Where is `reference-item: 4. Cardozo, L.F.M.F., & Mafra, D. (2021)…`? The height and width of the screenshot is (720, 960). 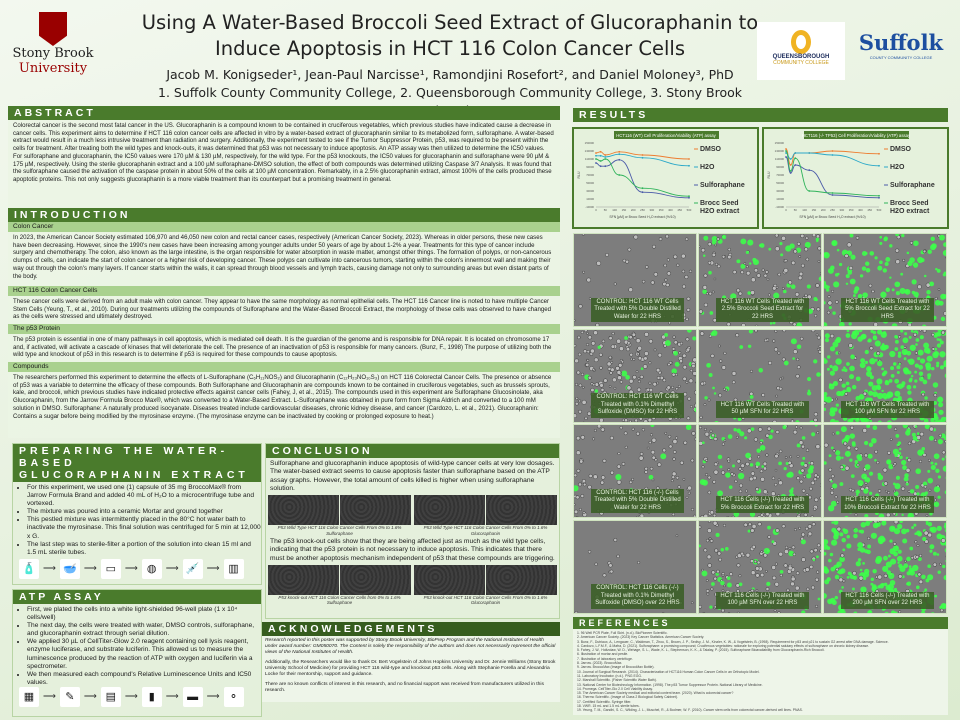
reference-item: 4. Cardozo, L.F.M.F., & Mafra, D. (2021)… is located at coordinates (723, 645).